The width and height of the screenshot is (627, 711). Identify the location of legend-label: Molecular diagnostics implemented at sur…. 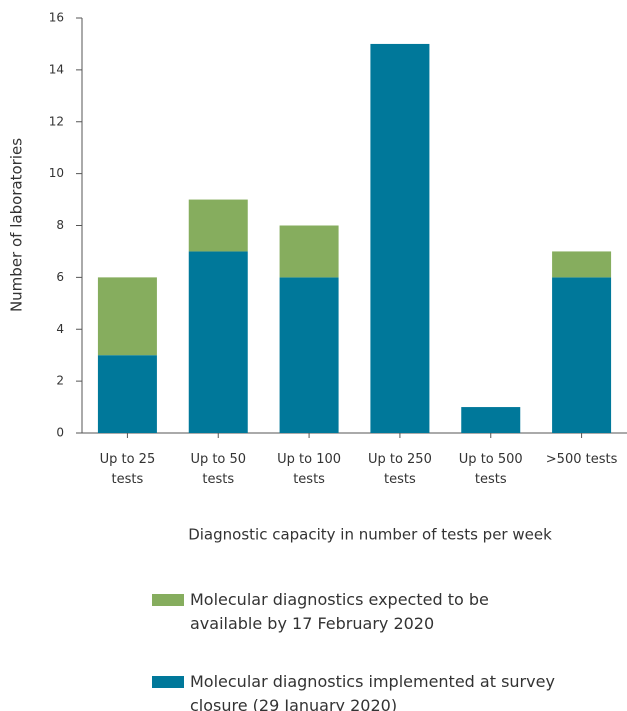
(372, 691).